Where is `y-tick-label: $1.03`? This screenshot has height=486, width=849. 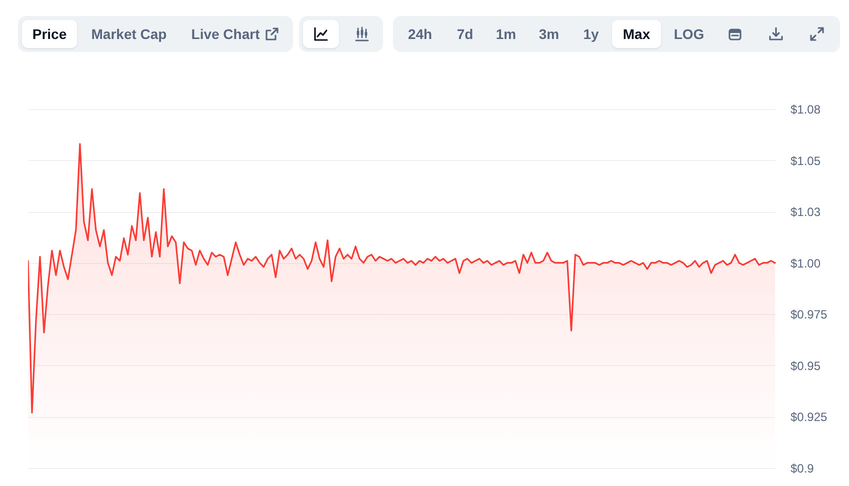 y-tick-label: $1.03 is located at coordinates (805, 212).